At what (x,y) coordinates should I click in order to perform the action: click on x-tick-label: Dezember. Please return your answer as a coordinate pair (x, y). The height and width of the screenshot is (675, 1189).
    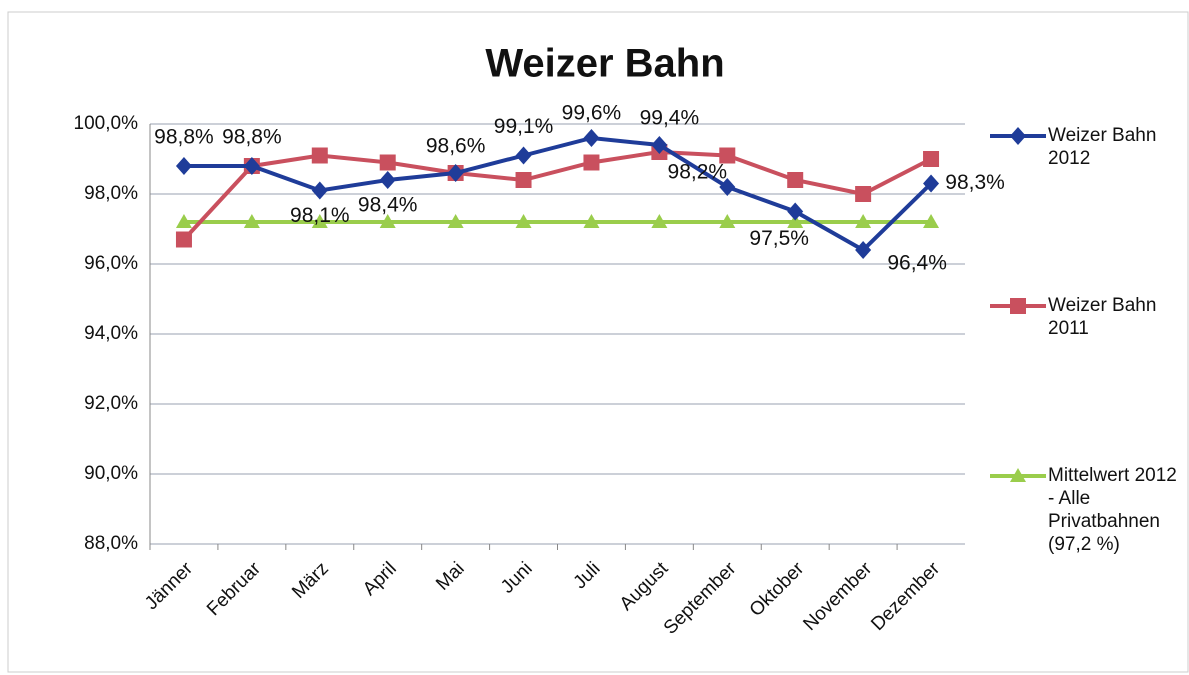
    Looking at the image, I should click on (905, 596).